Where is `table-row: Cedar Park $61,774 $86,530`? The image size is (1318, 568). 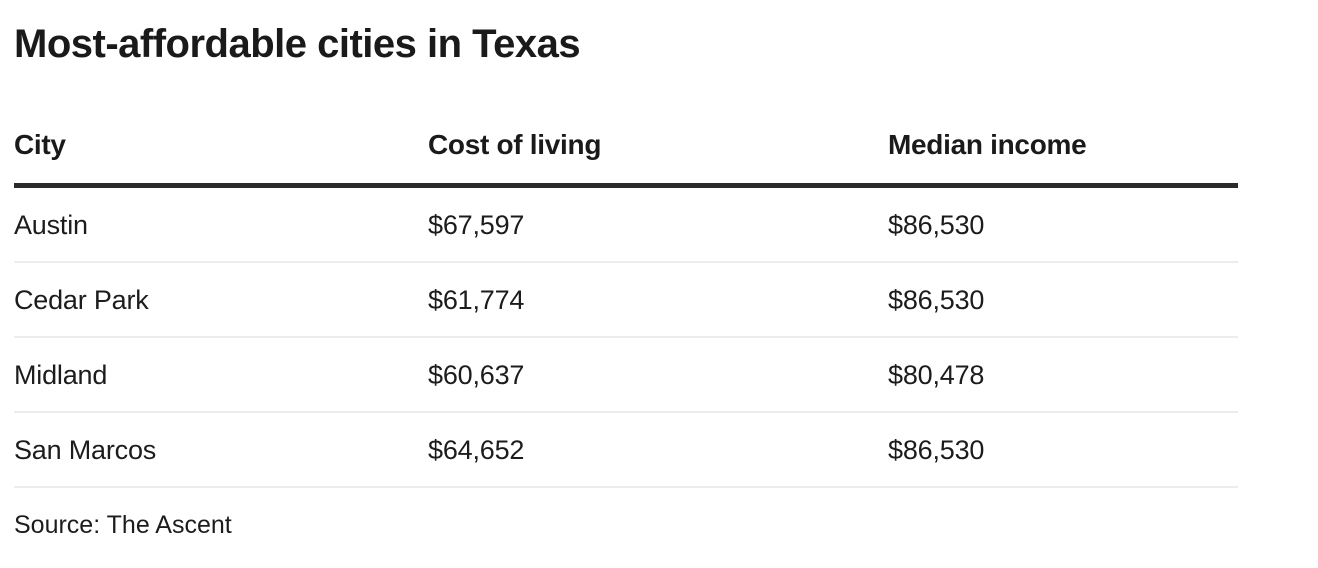 table-row: Cedar Park $61,774 $86,530 is located at coordinates (626, 300).